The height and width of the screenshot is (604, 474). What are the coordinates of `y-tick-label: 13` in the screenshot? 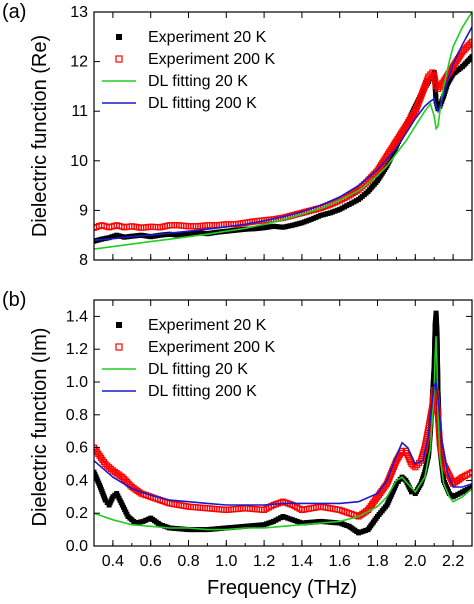 It's located at (79, 12).